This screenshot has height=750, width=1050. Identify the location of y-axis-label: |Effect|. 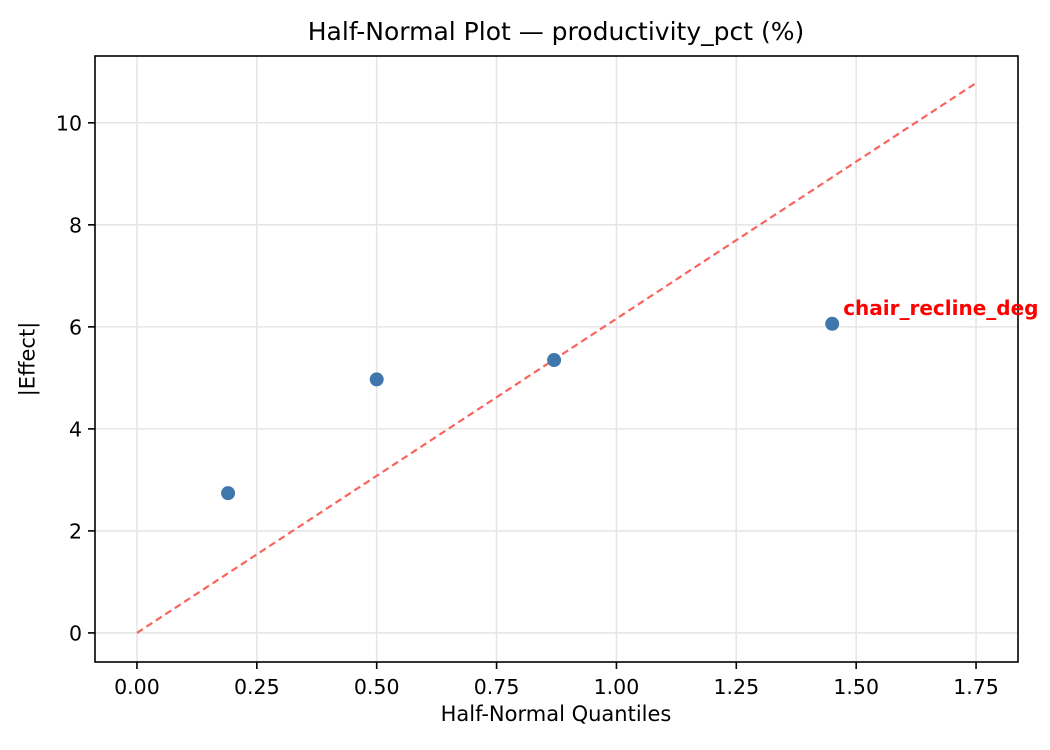
(27, 359).